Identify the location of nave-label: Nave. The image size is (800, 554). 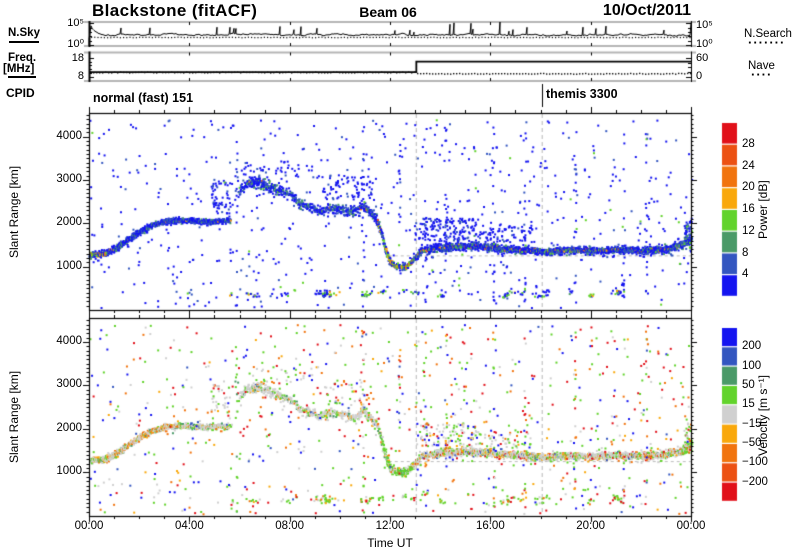
(761, 66).